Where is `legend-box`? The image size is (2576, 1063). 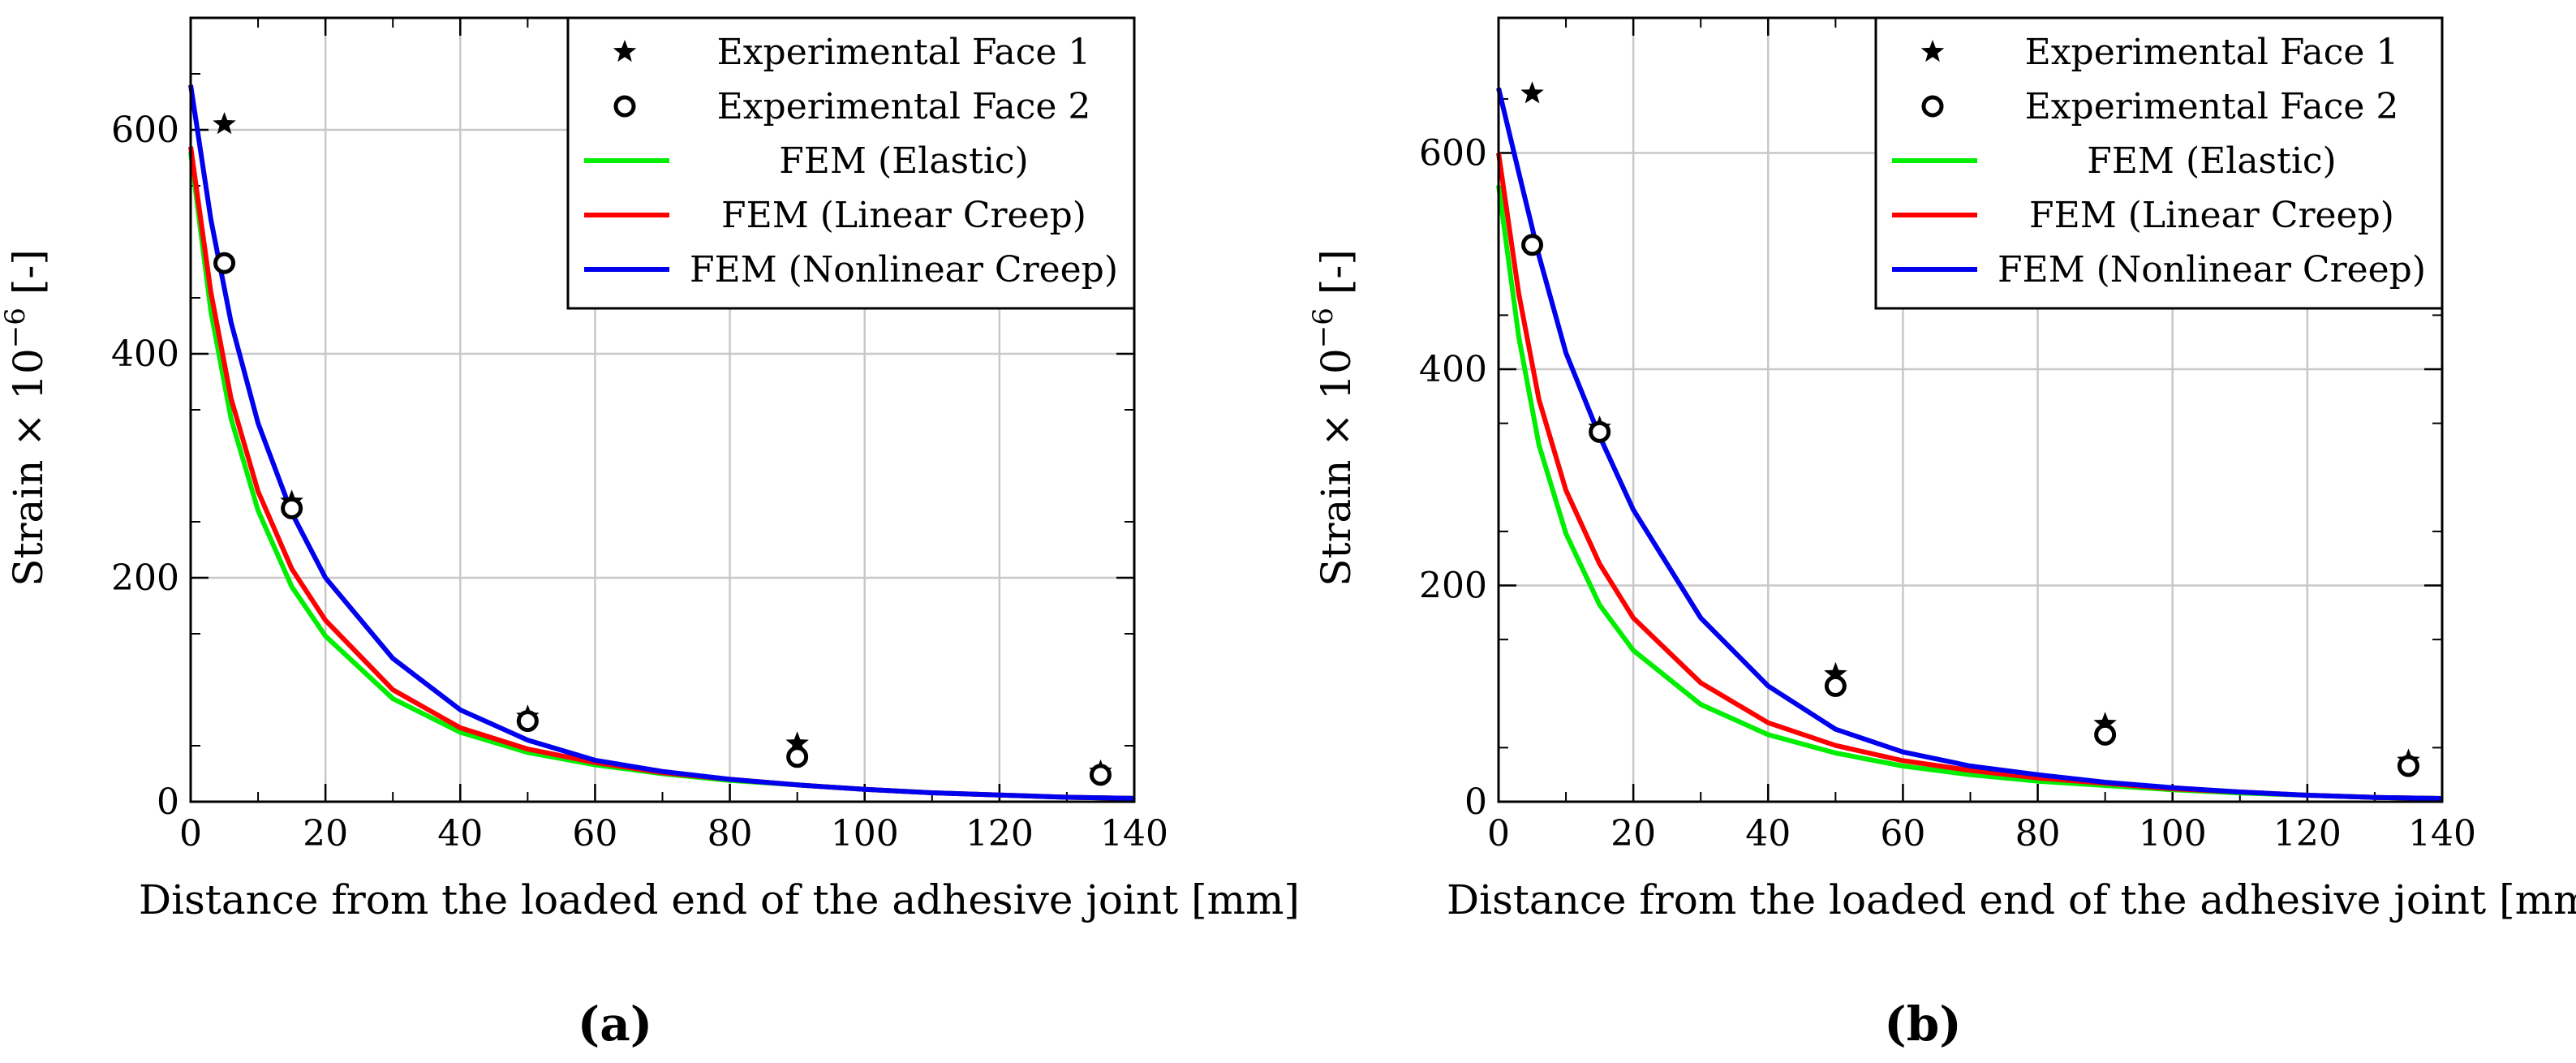 legend-box is located at coordinates (851, 163).